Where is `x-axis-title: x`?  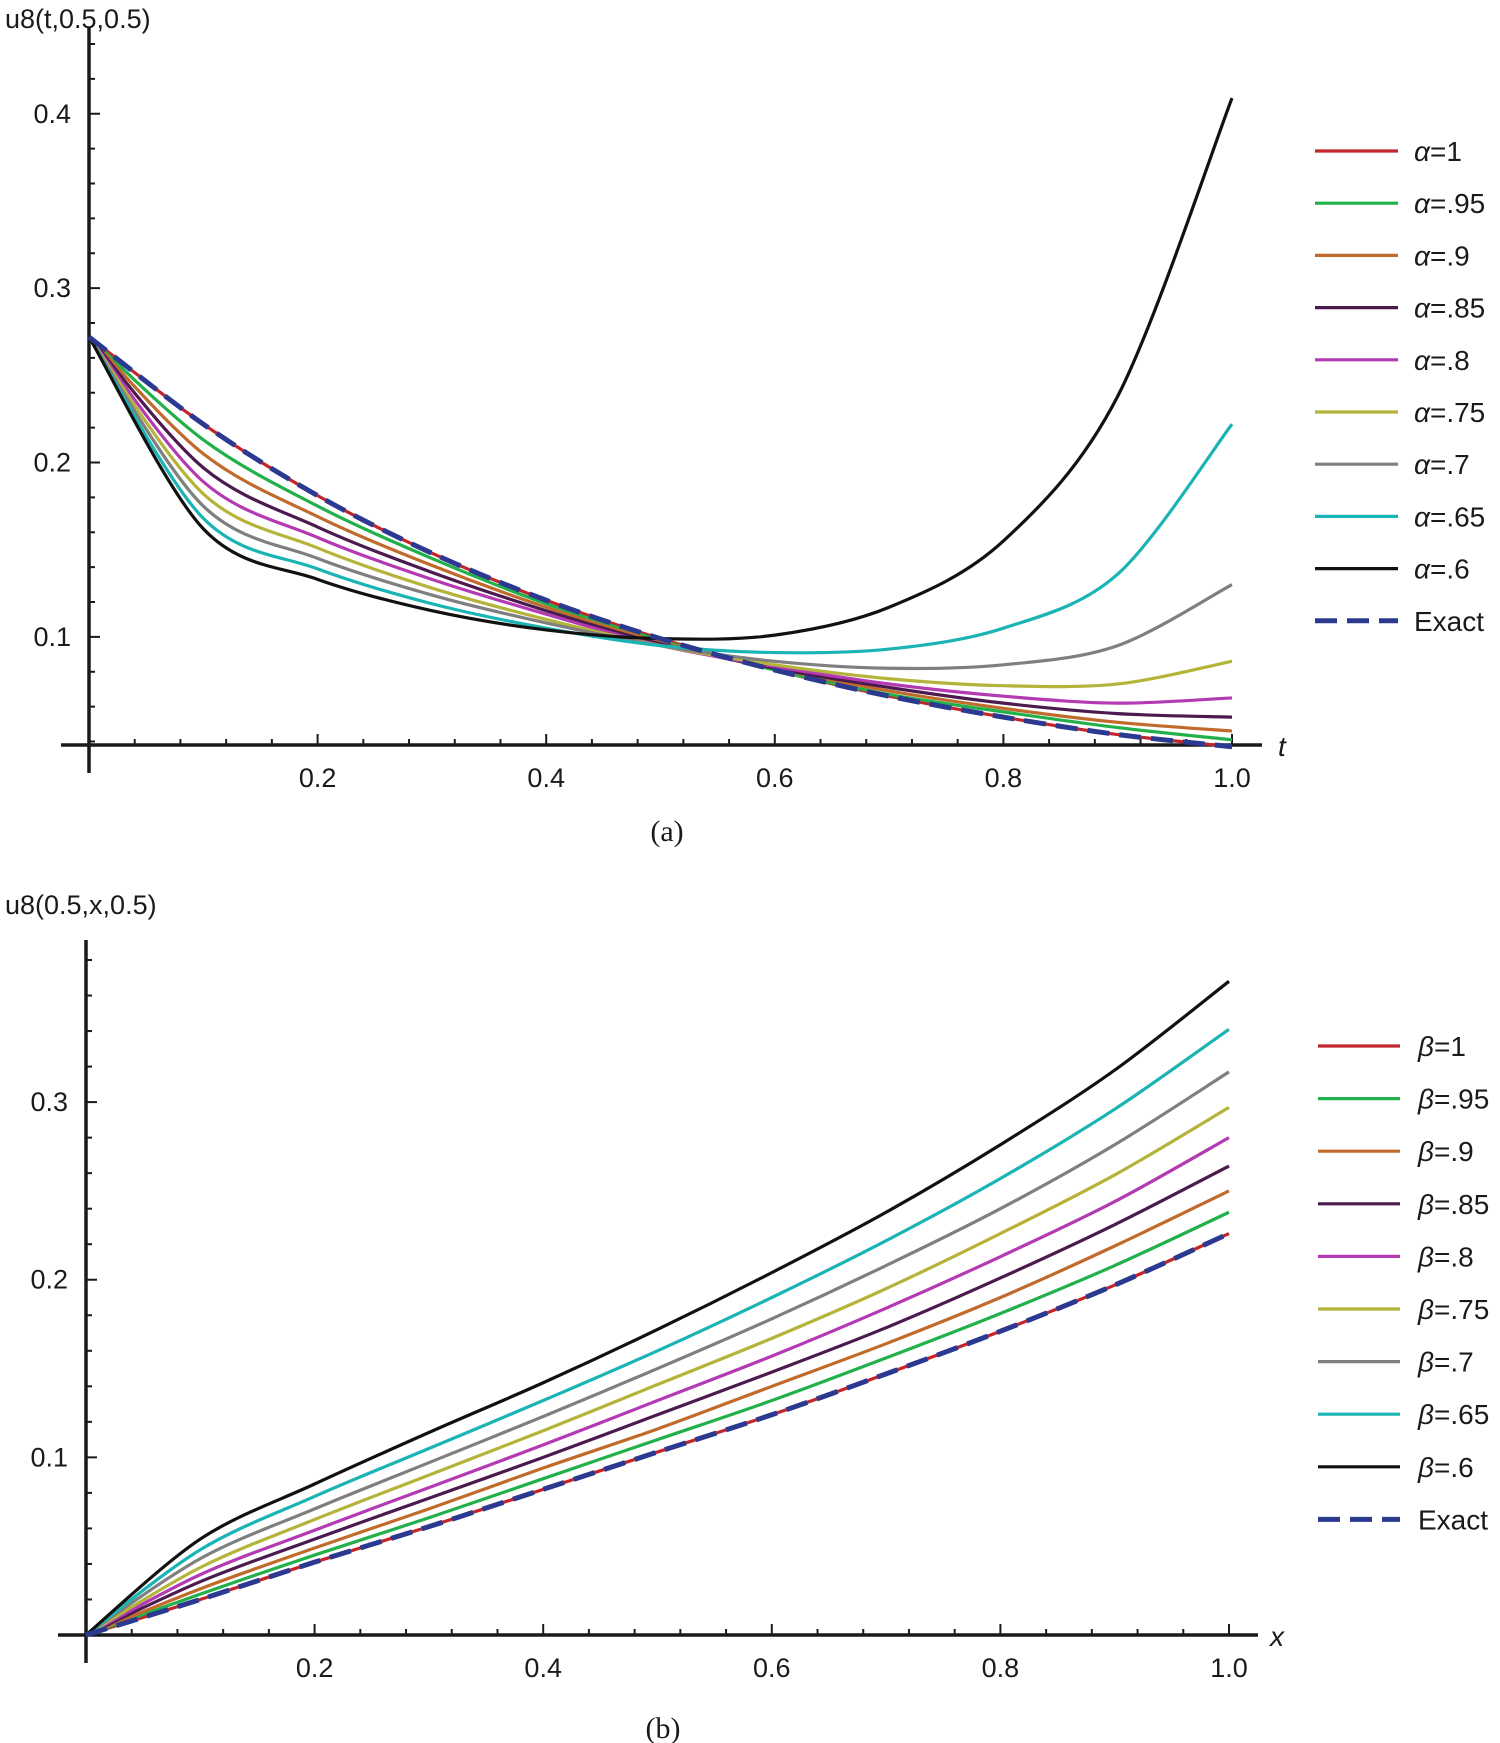 x-axis-title: x is located at coordinates (1276, 1636).